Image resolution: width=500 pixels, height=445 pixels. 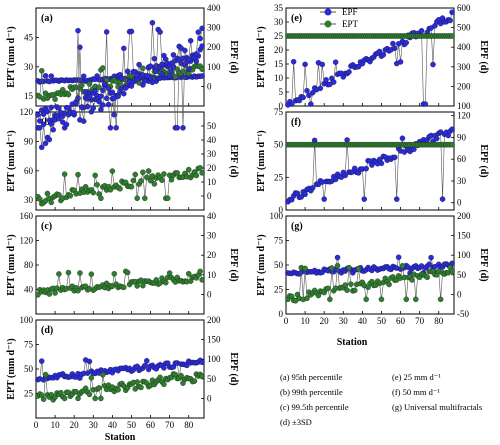 What do you see at coordinates (344, 321) in the screenshot?
I see `xtick-label: 30` at bounding box center [344, 321].